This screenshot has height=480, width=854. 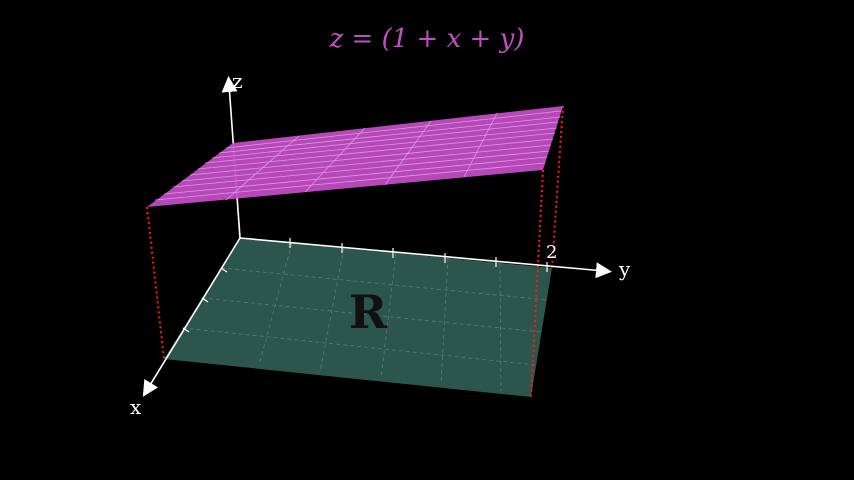 What do you see at coordinates (136, 407) in the screenshot?
I see `x-axis-label: x` at bounding box center [136, 407].